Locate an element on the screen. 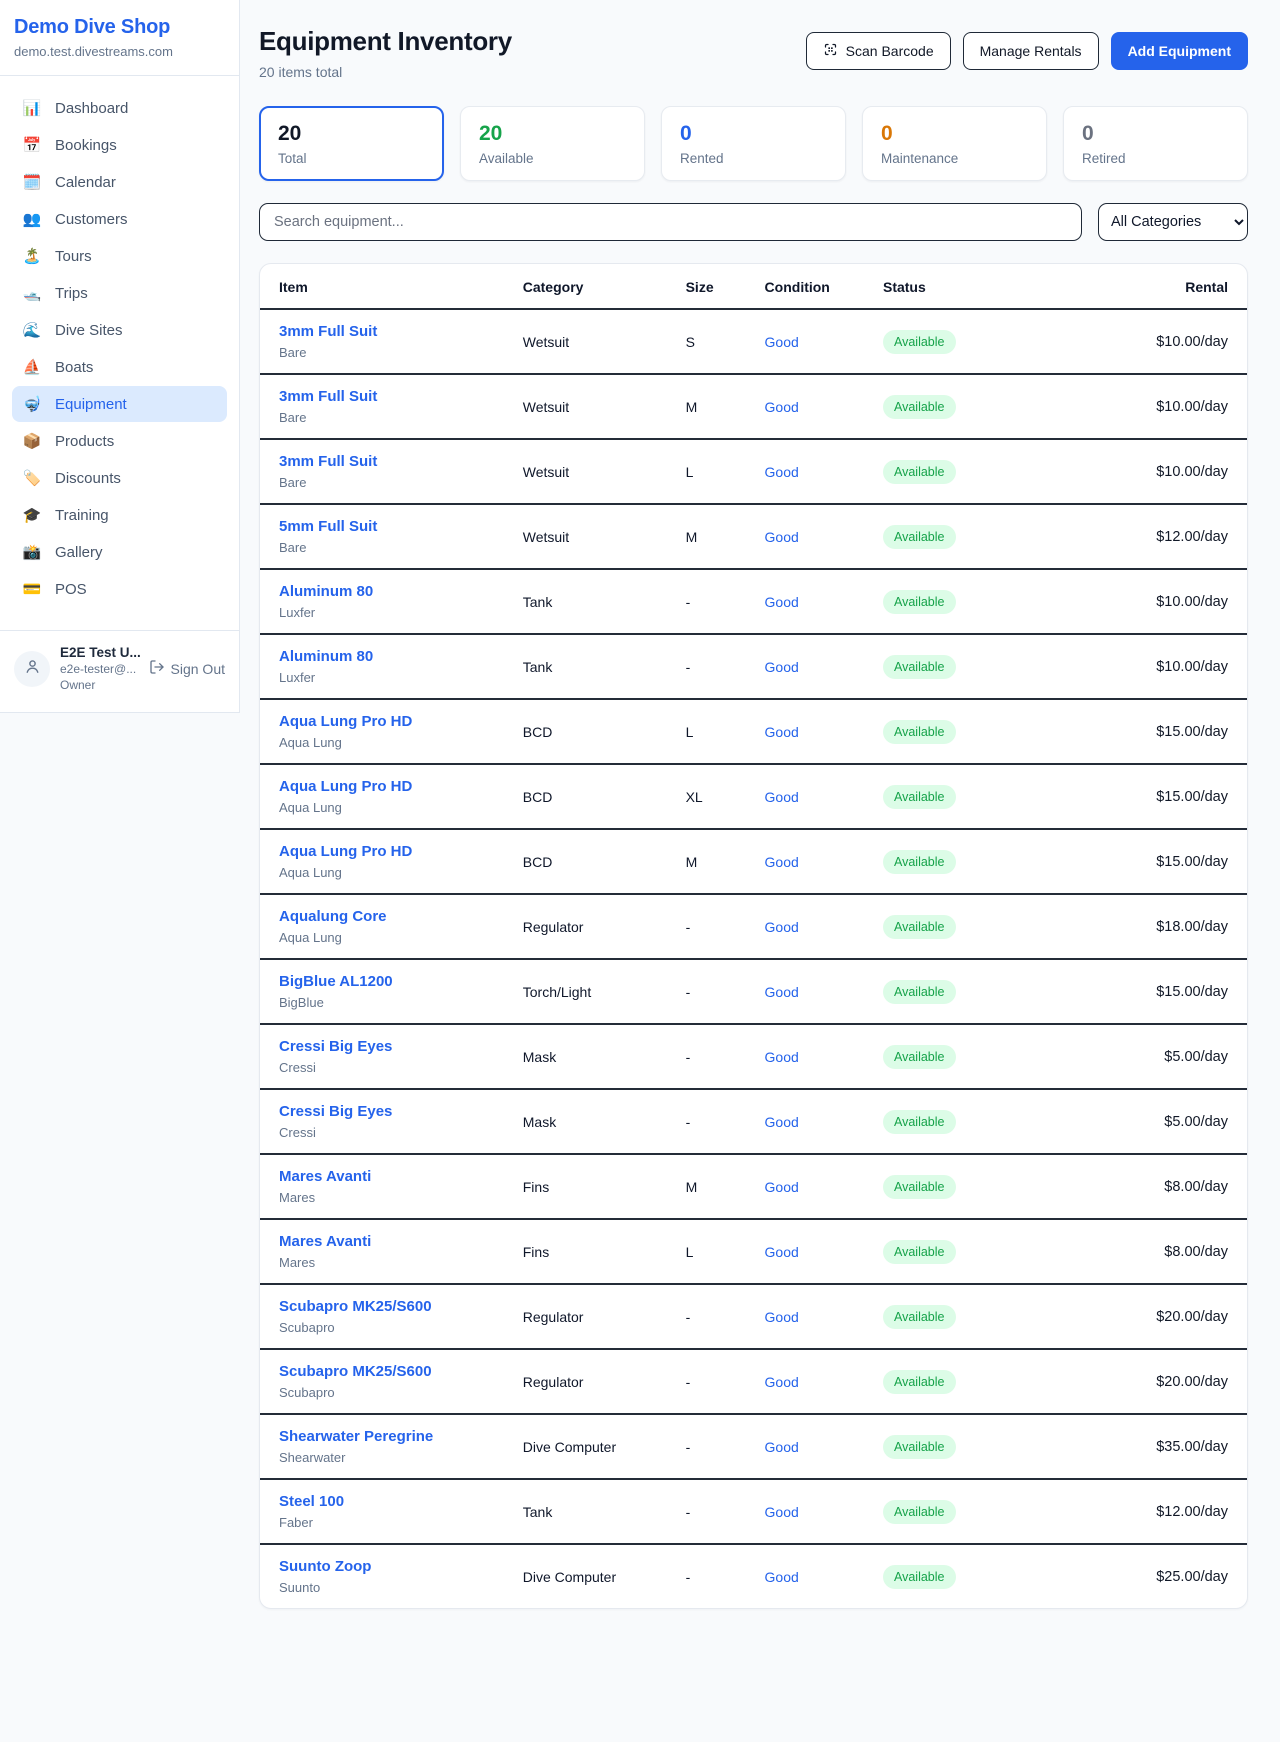  stat-value: 0 is located at coordinates (686, 133).